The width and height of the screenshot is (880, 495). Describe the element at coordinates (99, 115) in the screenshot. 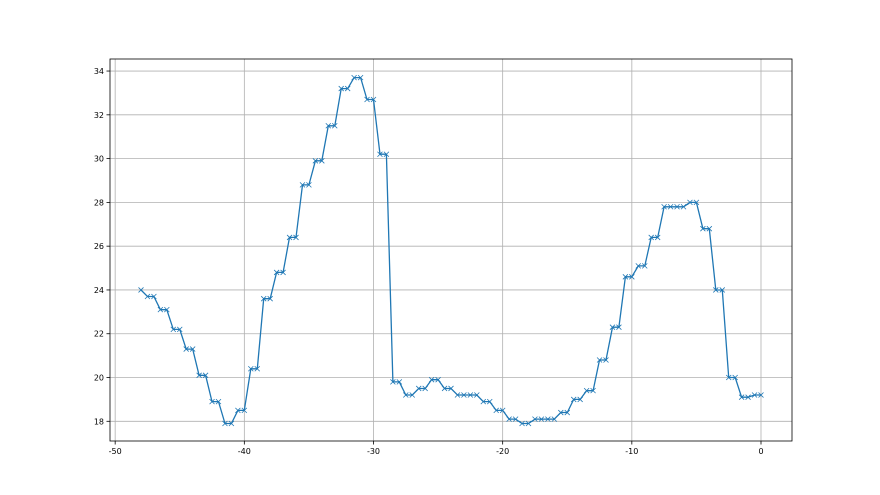

I see `y-tick-label: 32` at that location.